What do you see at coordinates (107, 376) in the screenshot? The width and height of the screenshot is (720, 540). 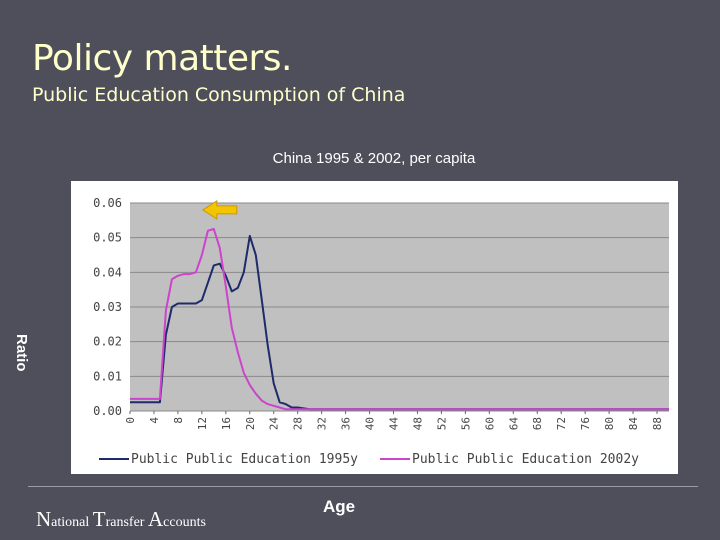 I see `y-tick-label: 0.01` at bounding box center [107, 376].